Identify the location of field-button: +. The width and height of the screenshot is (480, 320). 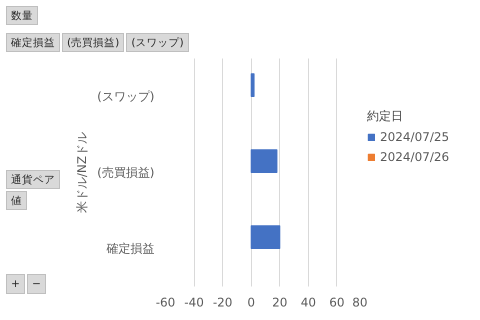
(15, 284).